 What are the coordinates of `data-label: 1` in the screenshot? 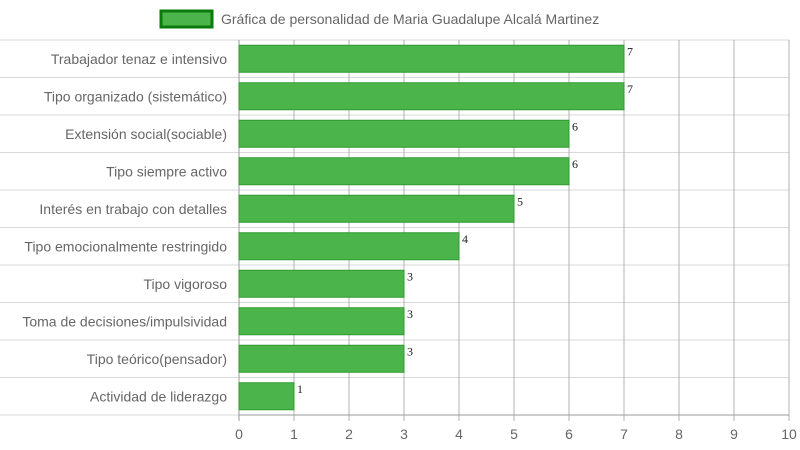 It's located at (300, 389).